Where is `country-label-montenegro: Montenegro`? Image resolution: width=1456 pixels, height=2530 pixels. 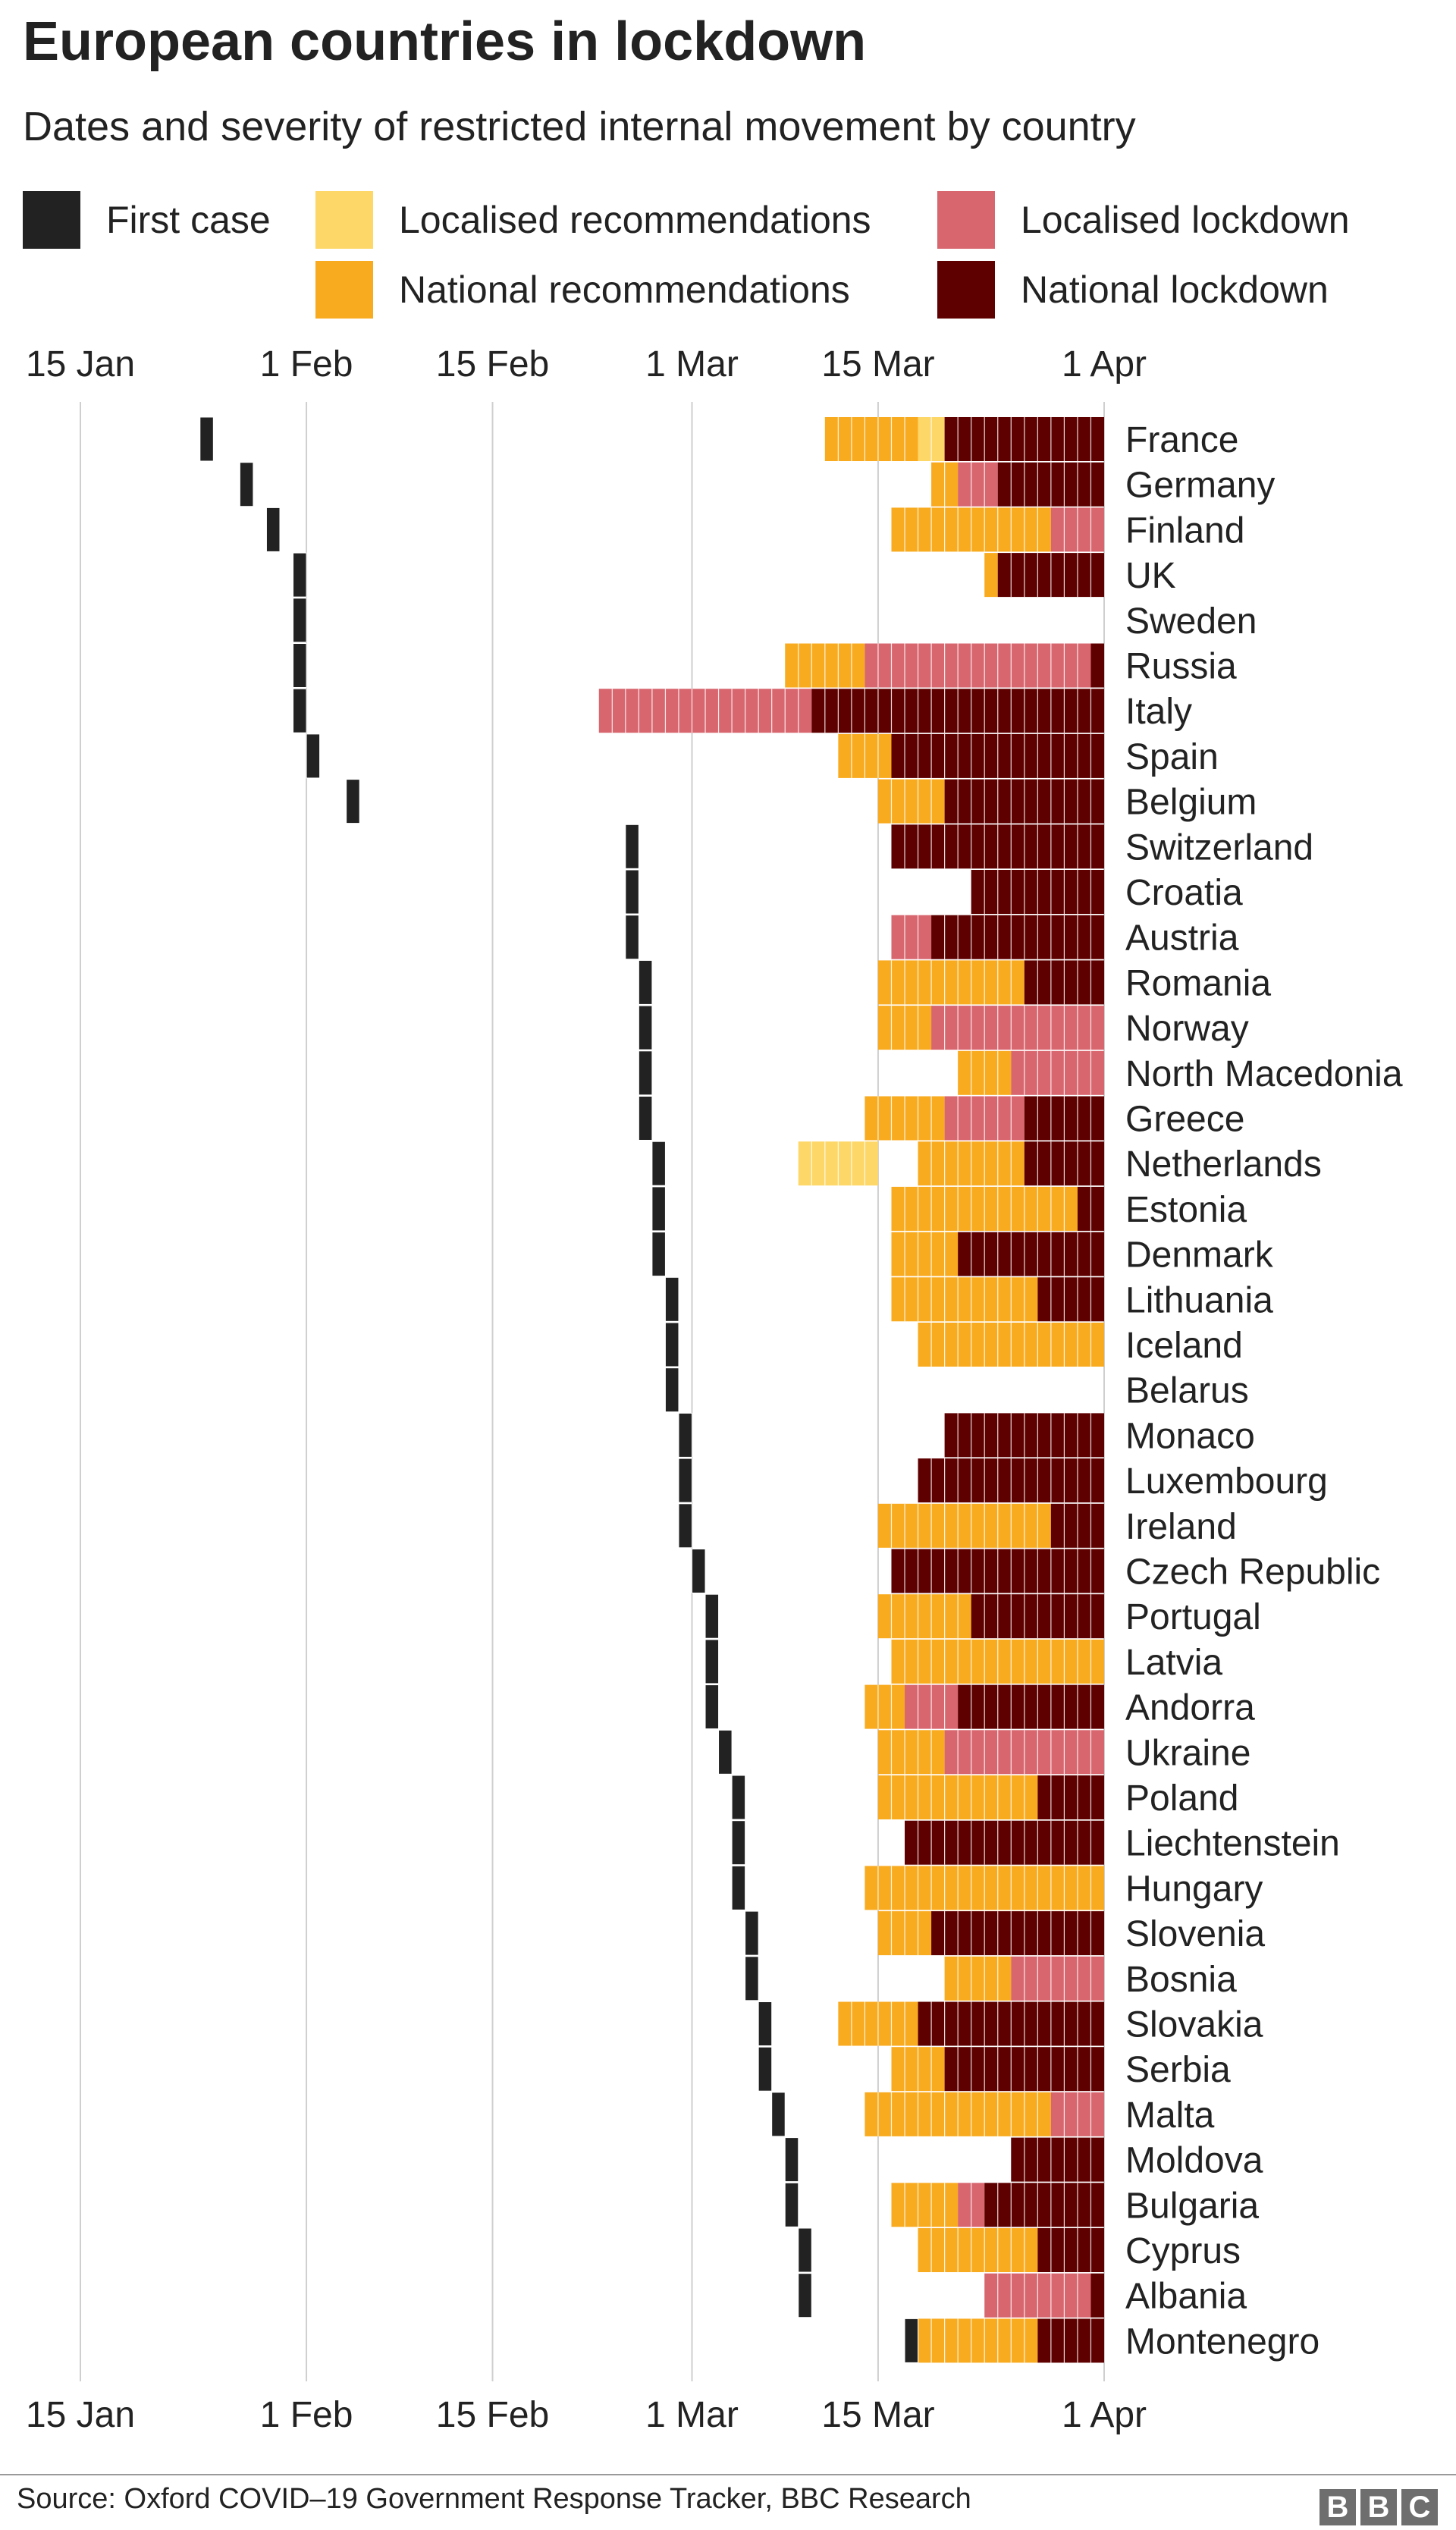
country-label-montenegro: Montenegro is located at coordinates (1222, 2341).